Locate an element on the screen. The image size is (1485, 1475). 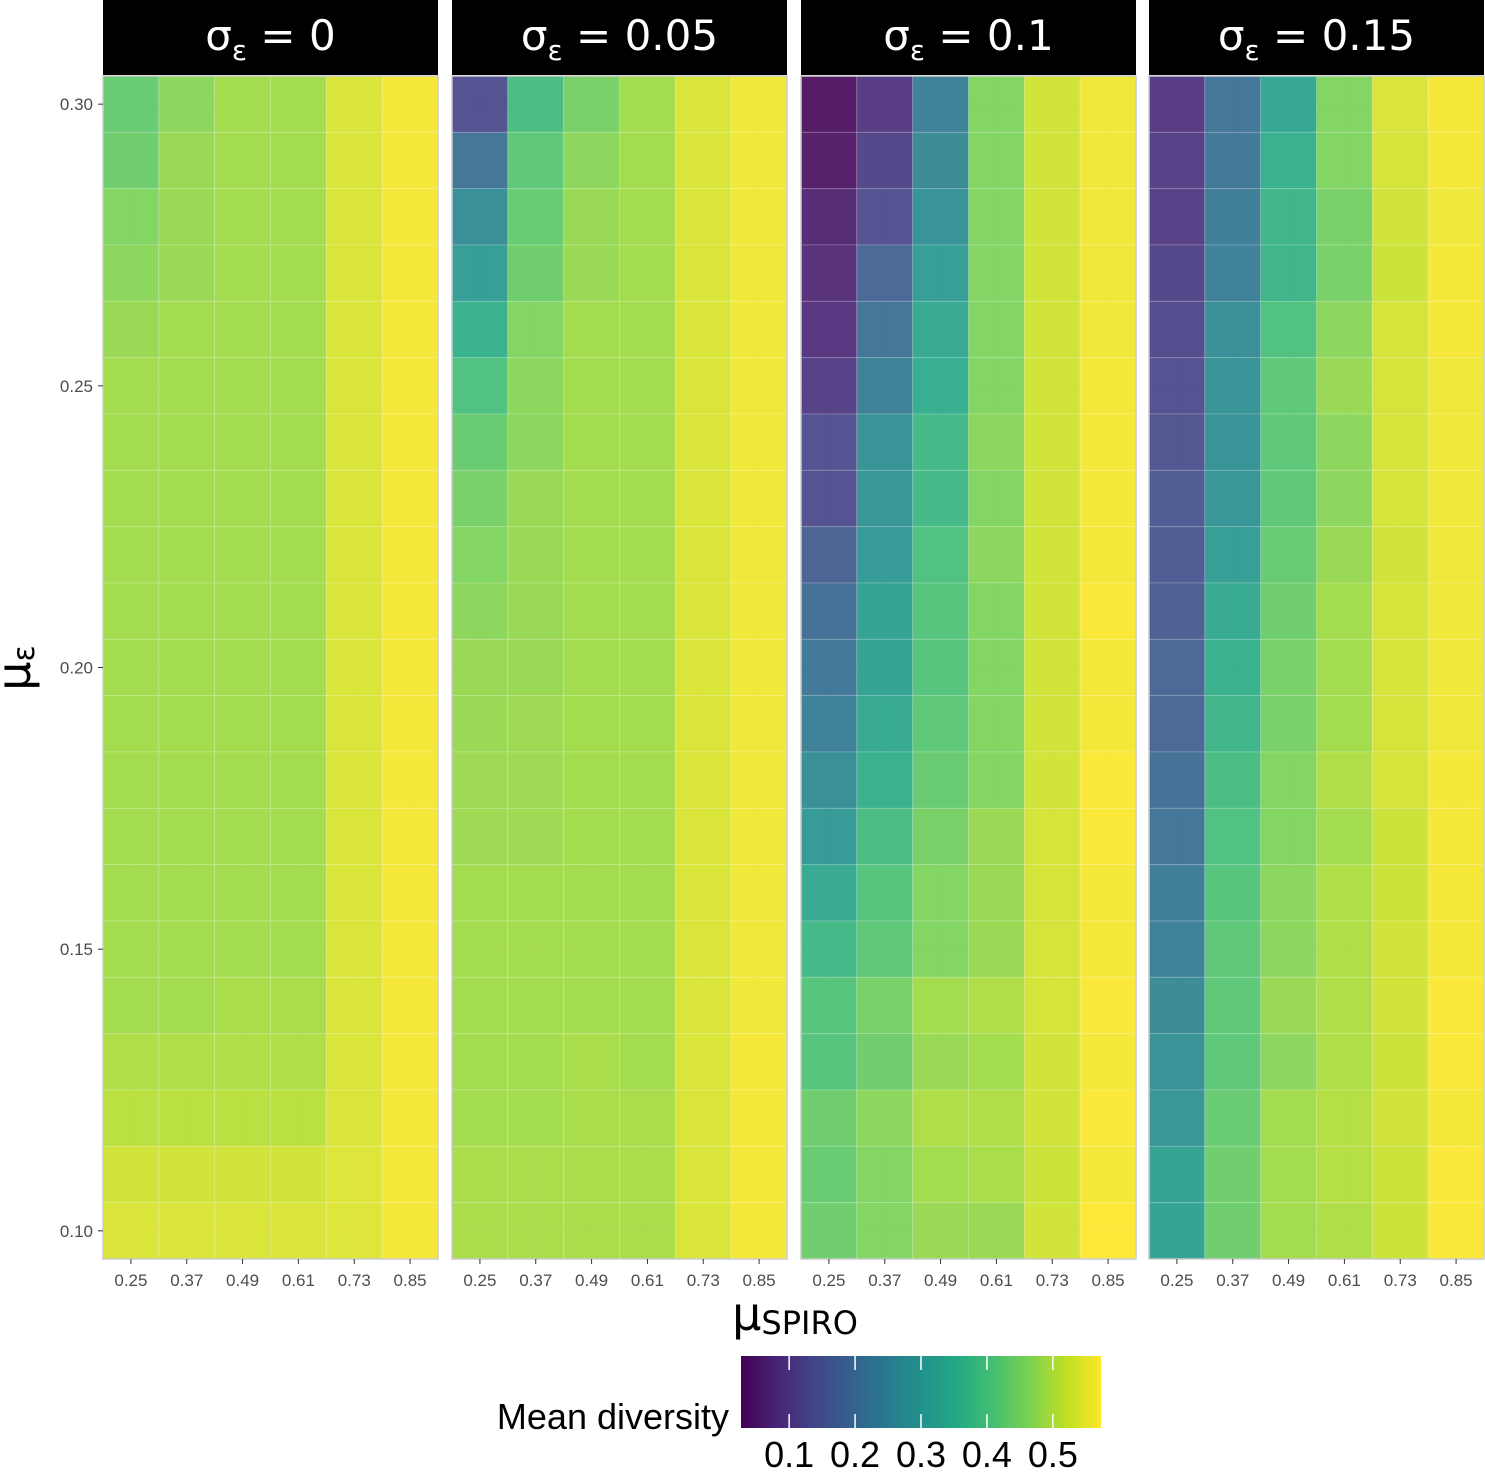
x-axis-title-sub: SPIRO is located at coordinates (809, 1323).